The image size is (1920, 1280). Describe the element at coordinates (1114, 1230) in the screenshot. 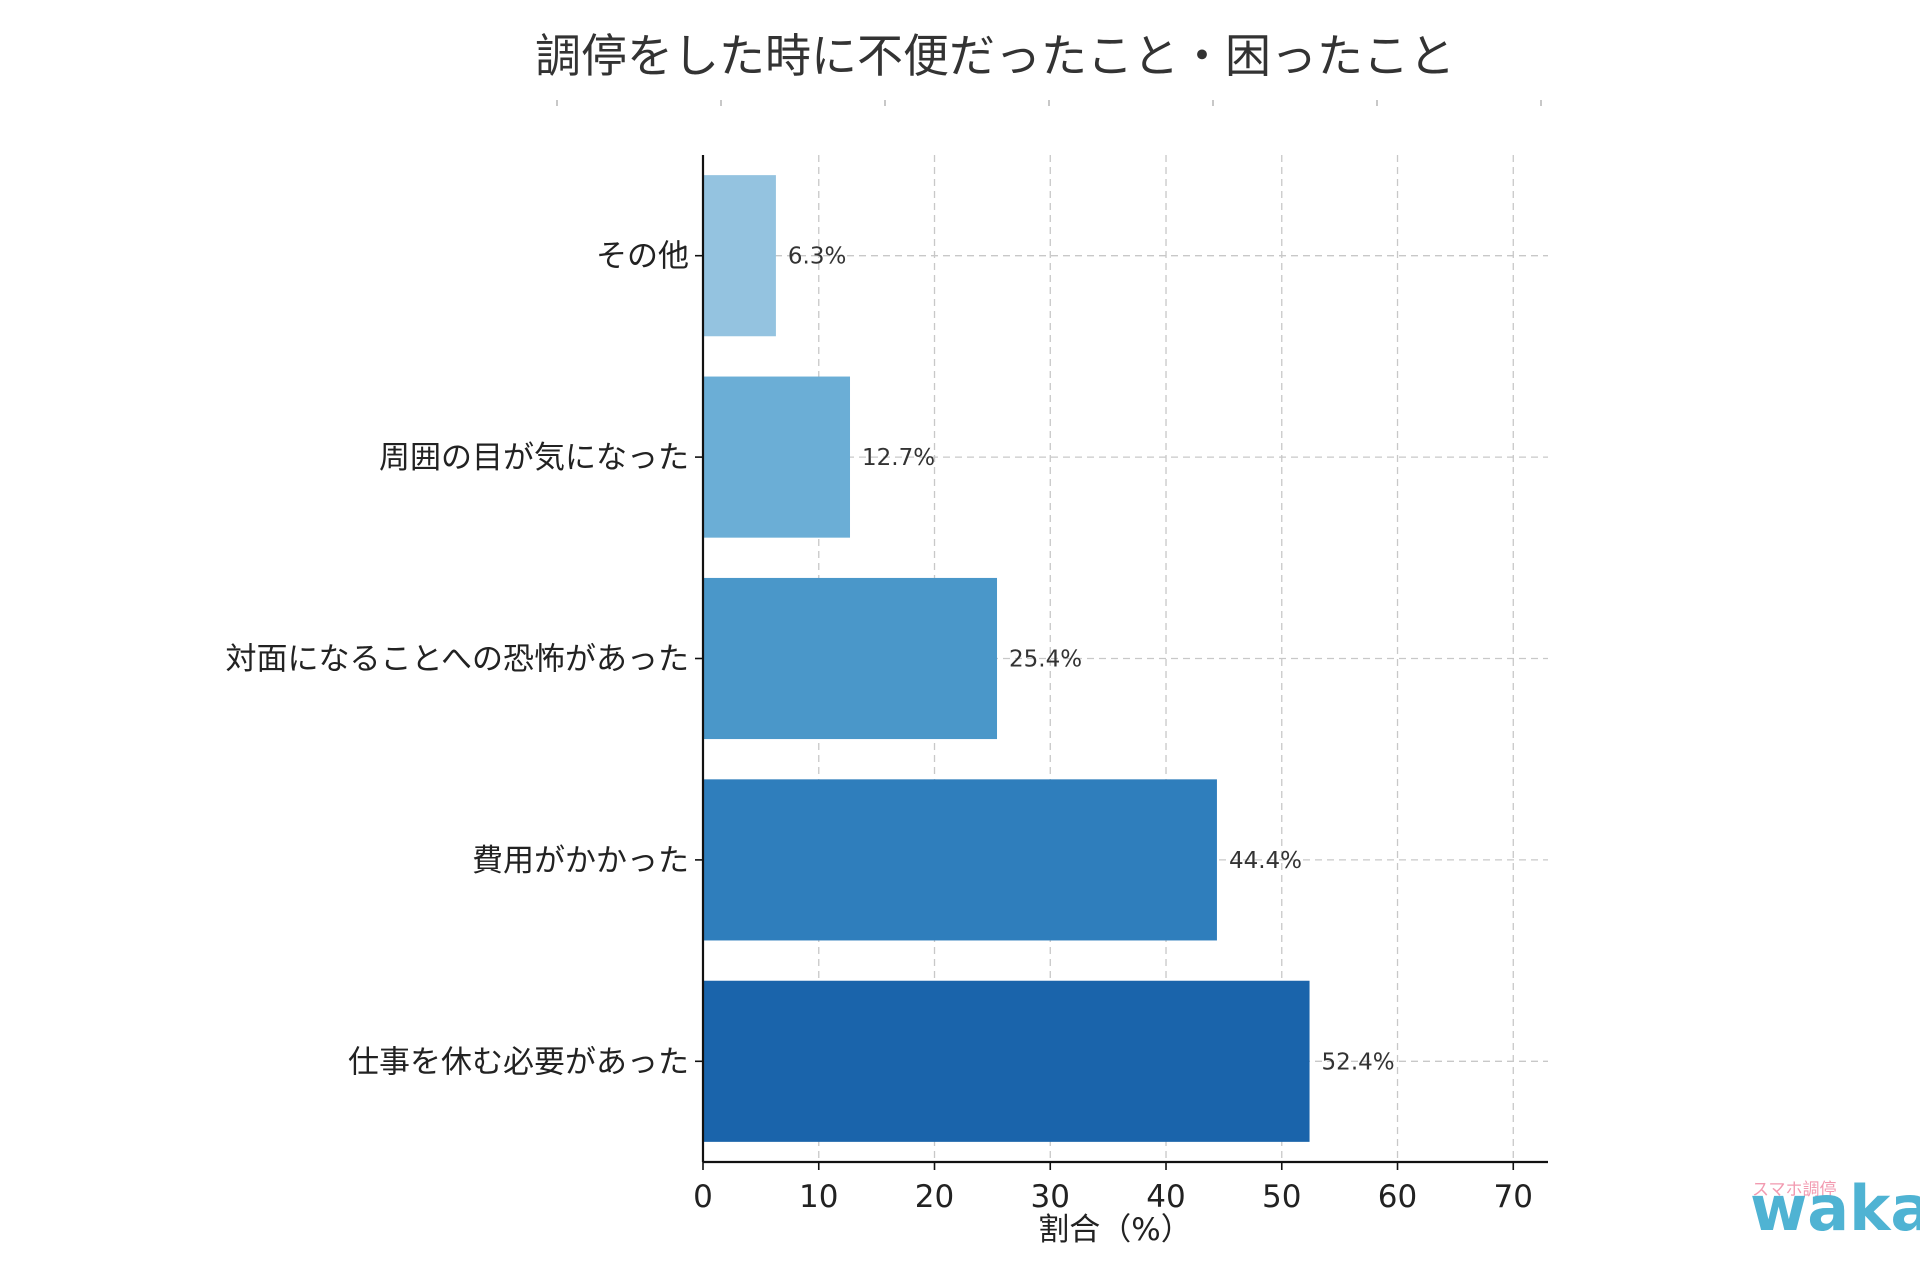

I see `x-axis-title: 割合（%）` at that location.